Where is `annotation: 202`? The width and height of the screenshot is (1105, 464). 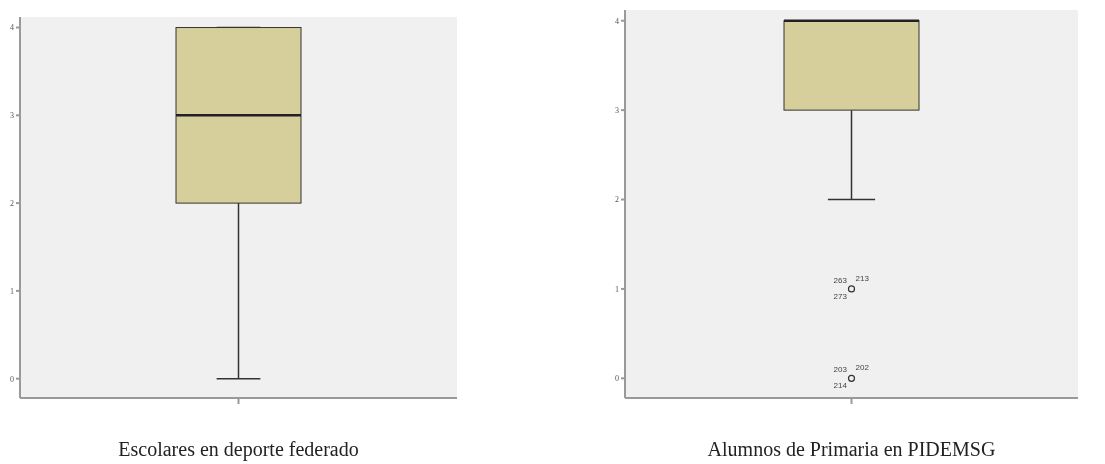
annotation: 202 is located at coordinates (862, 368).